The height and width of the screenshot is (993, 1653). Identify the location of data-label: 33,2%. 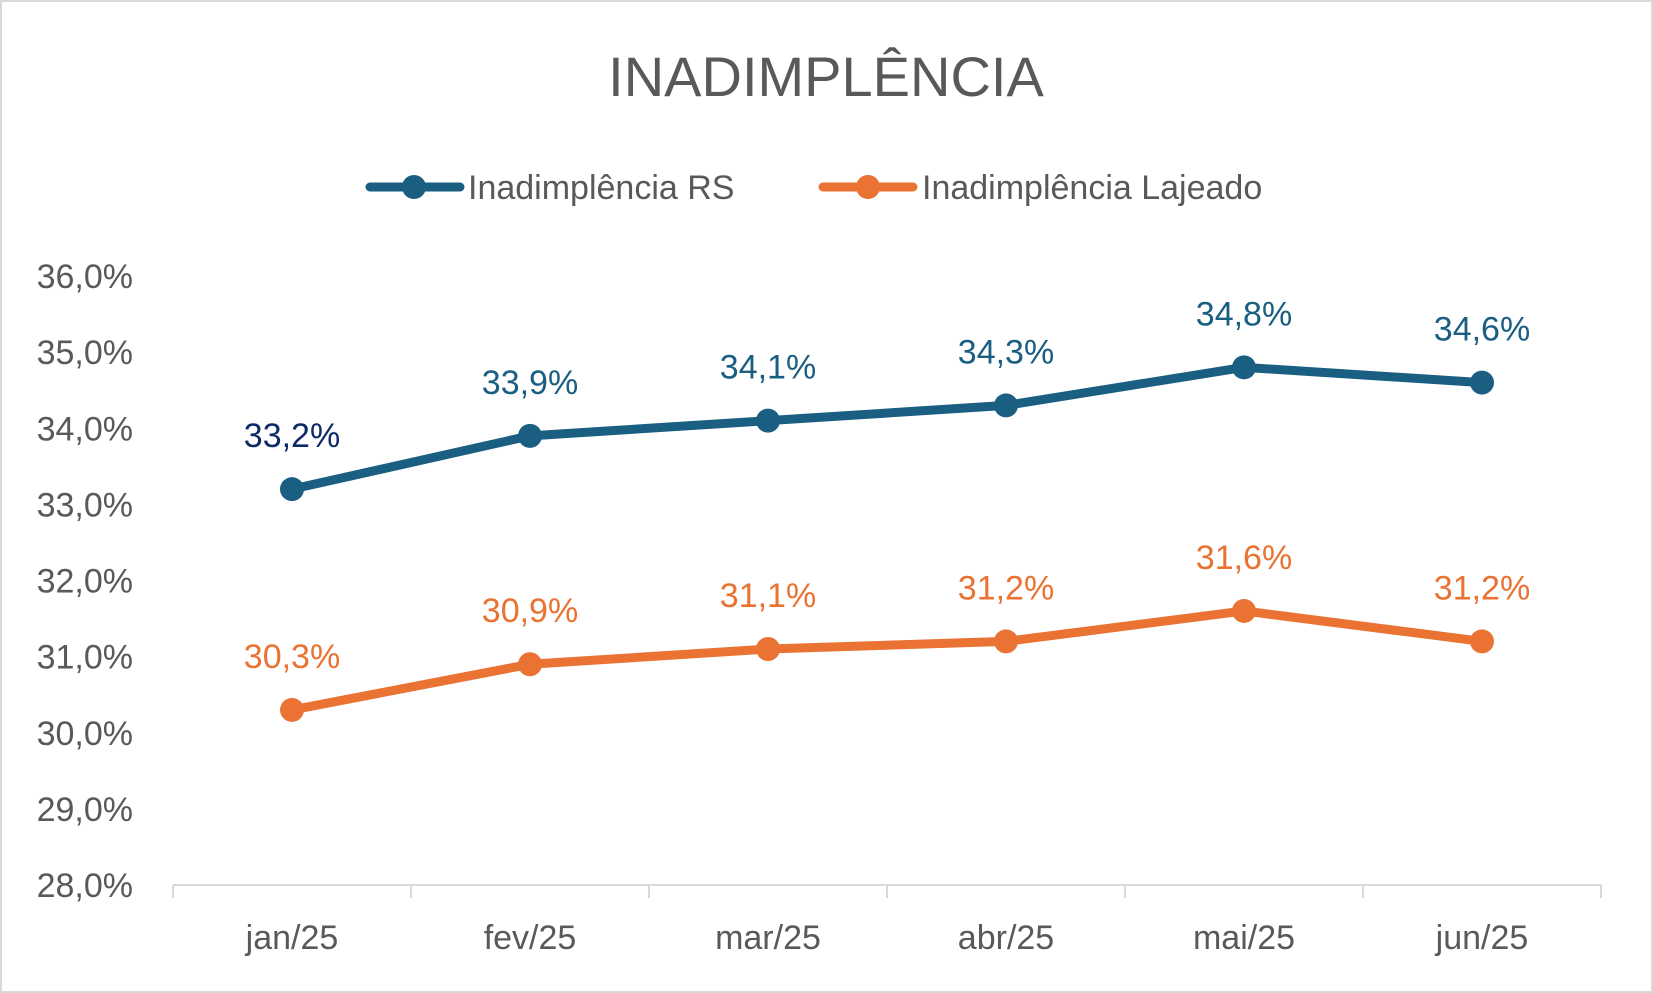
(292, 436).